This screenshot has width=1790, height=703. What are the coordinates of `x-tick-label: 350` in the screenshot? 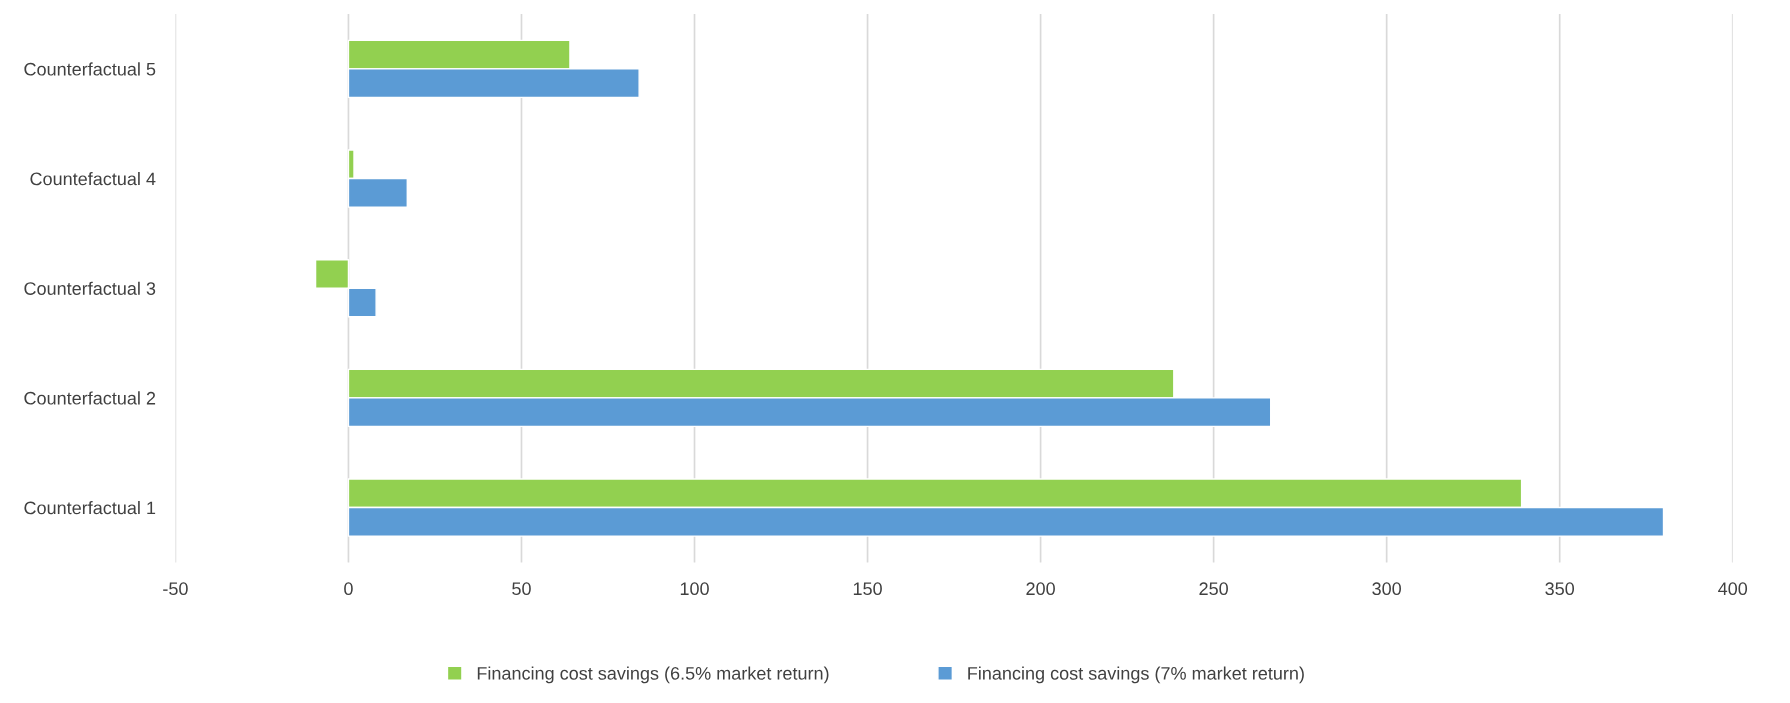 It's located at (1560, 589).